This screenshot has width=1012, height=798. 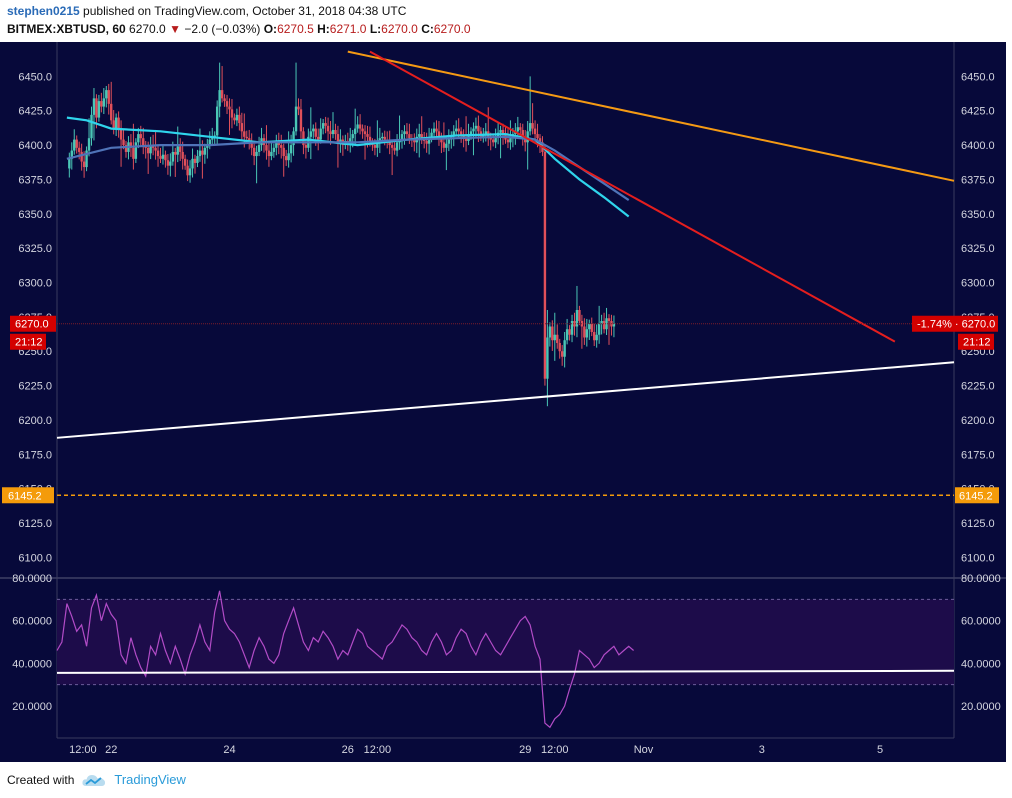 What do you see at coordinates (43, 11) in the screenshot?
I see `author-link: stephen0215` at bounding box center [43, 11].